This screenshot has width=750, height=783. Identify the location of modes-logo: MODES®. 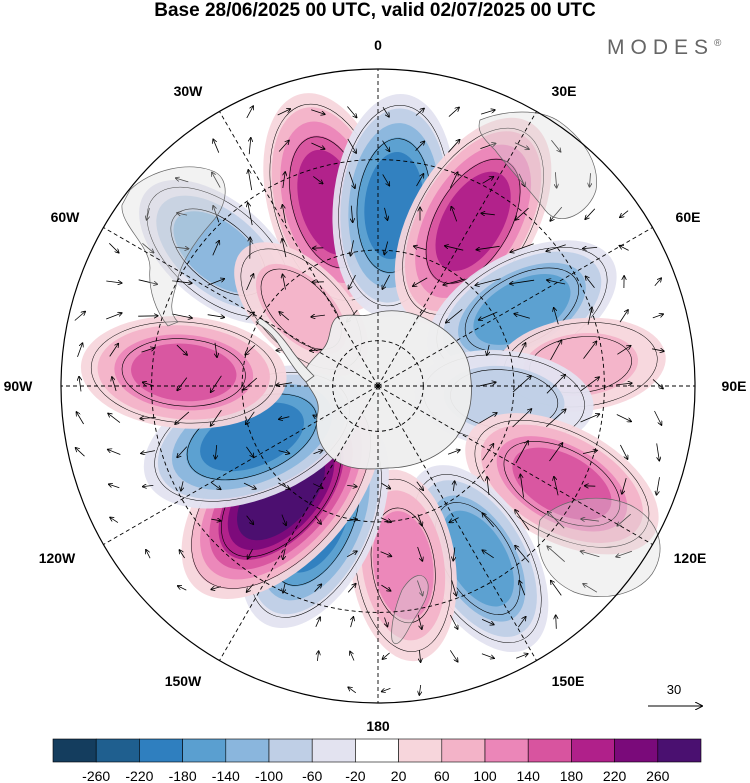
(664, 48).